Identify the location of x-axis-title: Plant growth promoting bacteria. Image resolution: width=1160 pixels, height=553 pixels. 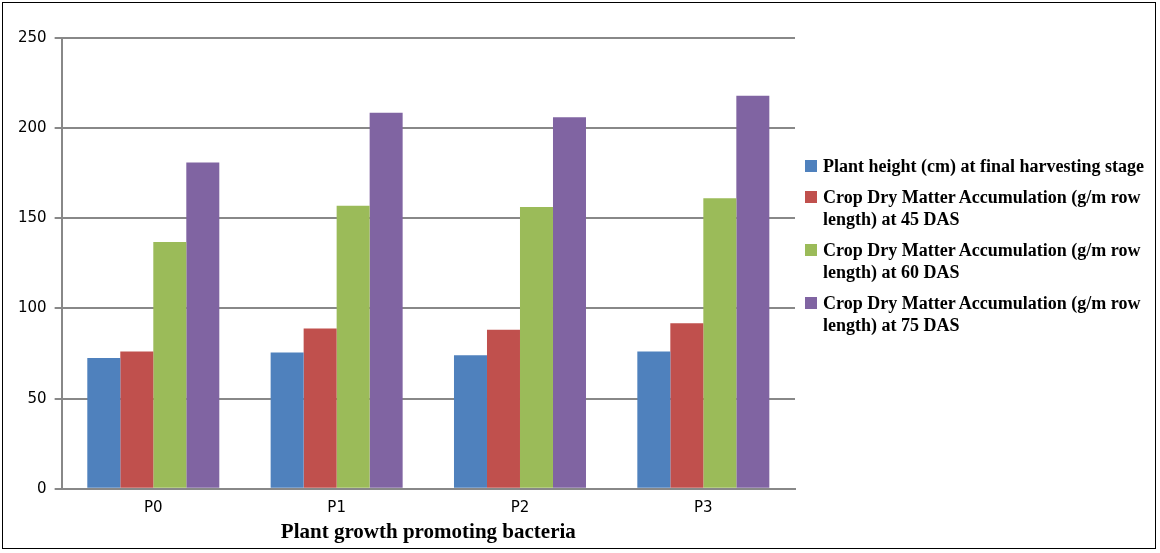
(428, 530).